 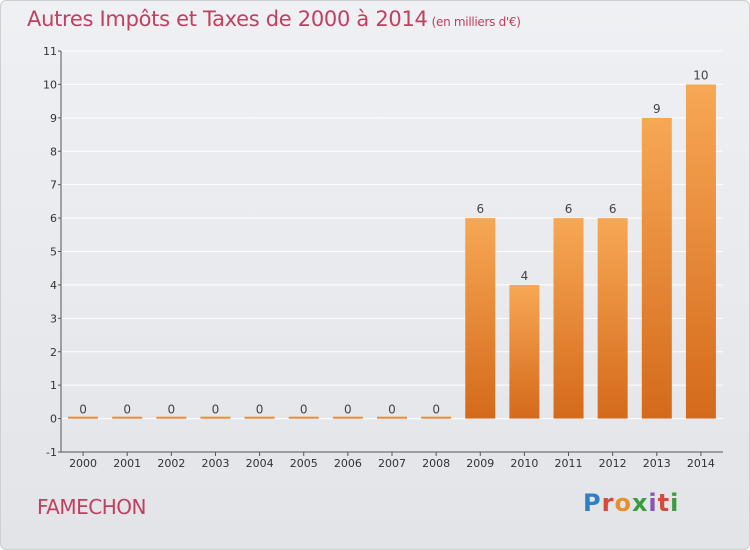 I want to click on data-label: 9, so click(x=657, y=109).